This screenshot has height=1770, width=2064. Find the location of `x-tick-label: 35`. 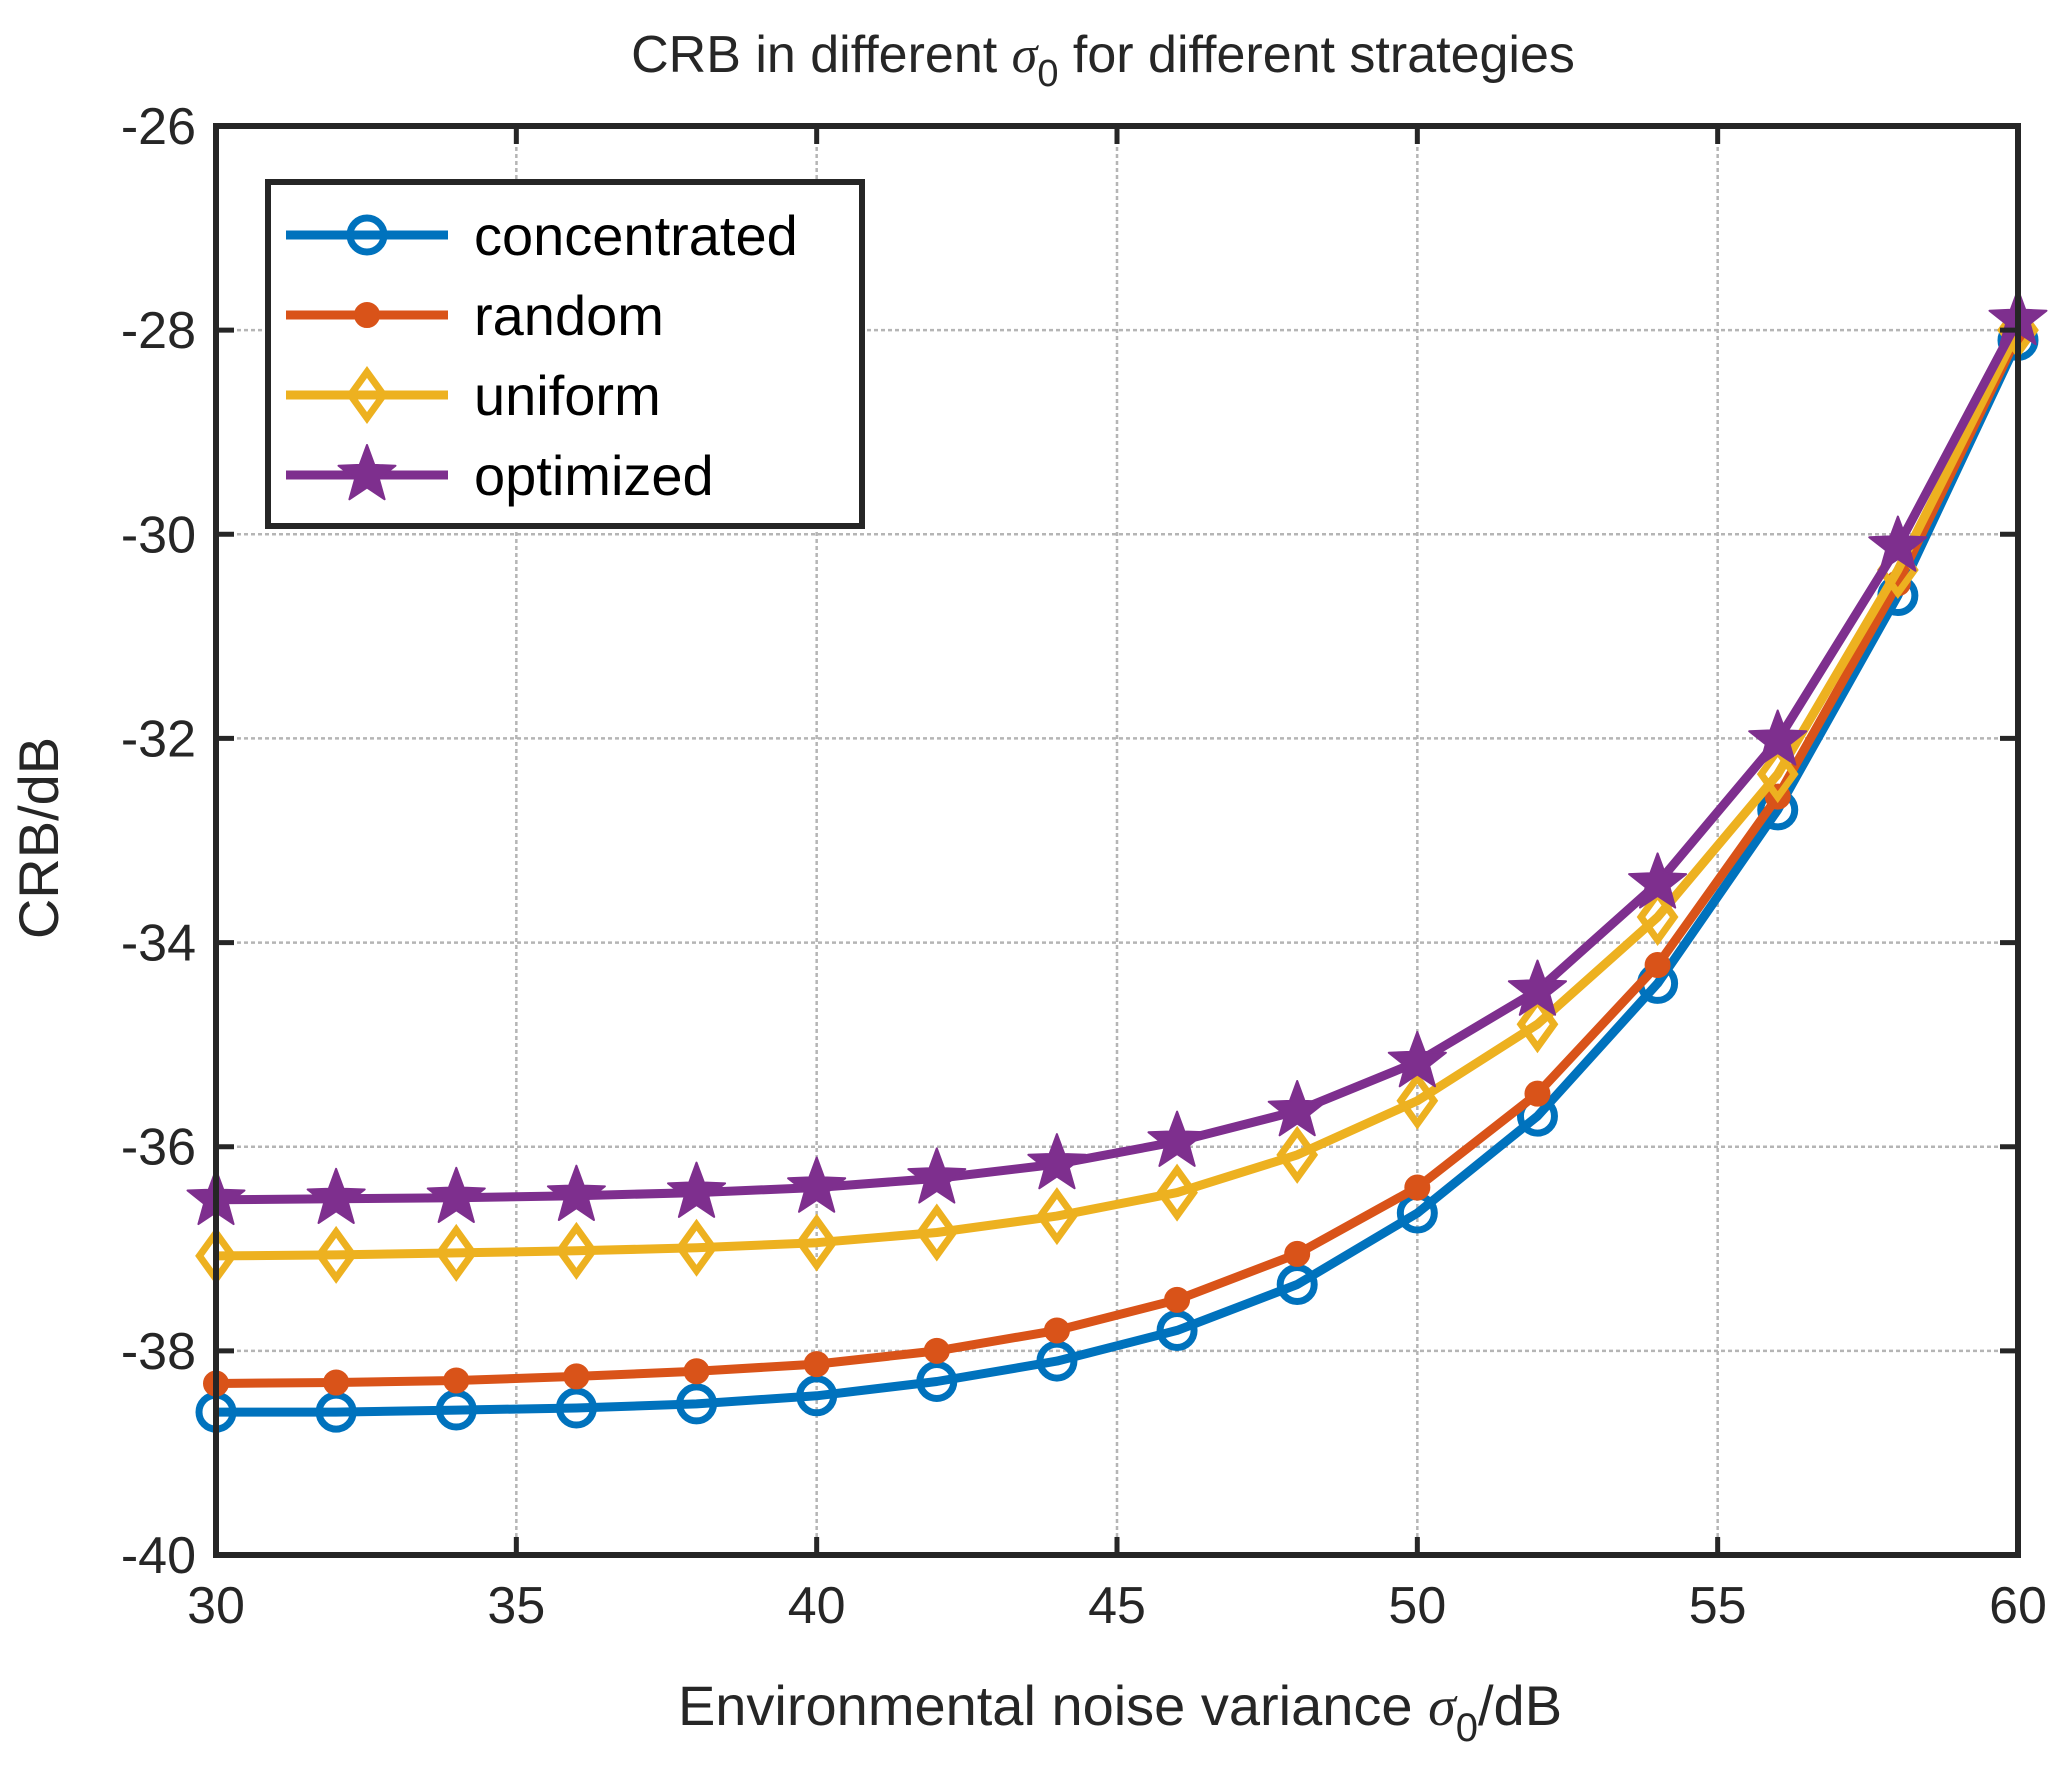

x-tick-label: 35 is located at coordinates (516, 1606).